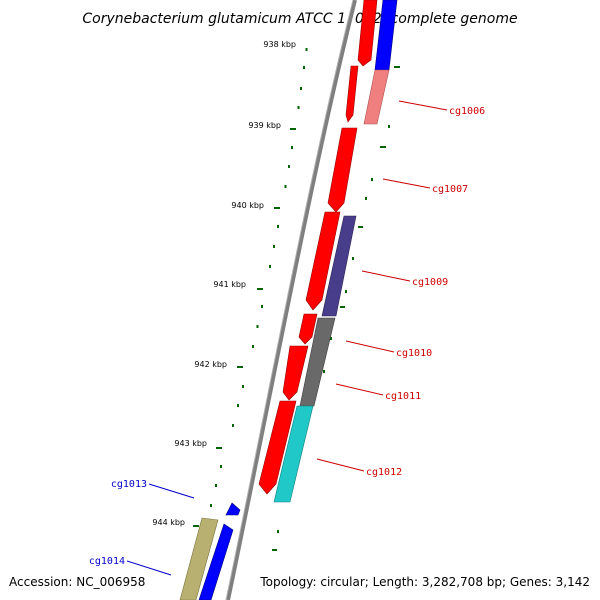  What do you see at coordinates (376, 97) in the screenshot?
I see `cg1006-feature` at bounding box center [376, 97].